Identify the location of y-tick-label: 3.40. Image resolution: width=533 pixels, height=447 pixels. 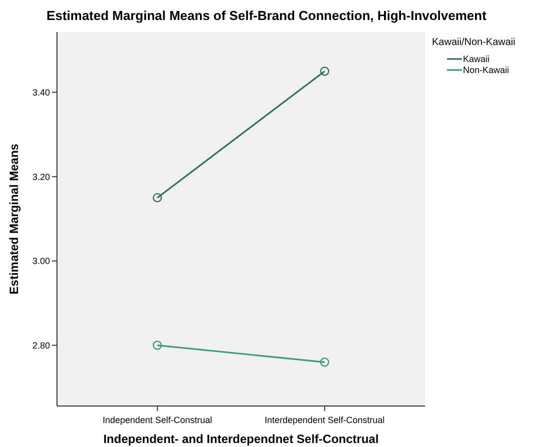
(41, 92).